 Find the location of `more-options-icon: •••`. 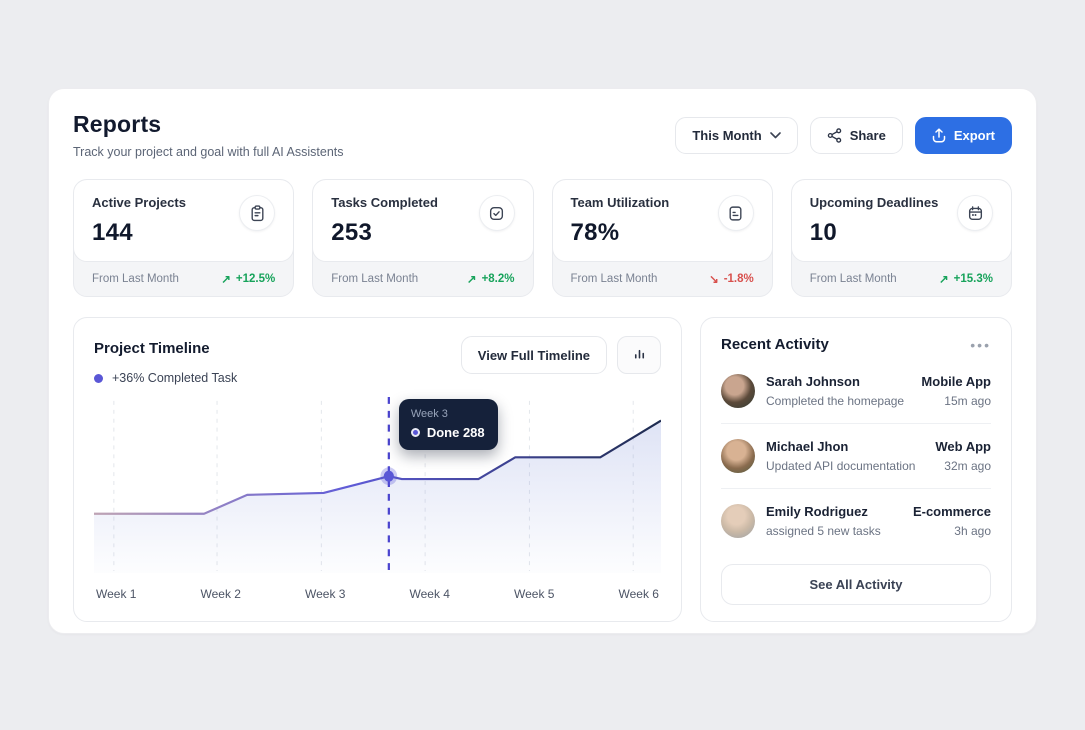

more-options-icon: ••• is located at coordinates (980, 344).